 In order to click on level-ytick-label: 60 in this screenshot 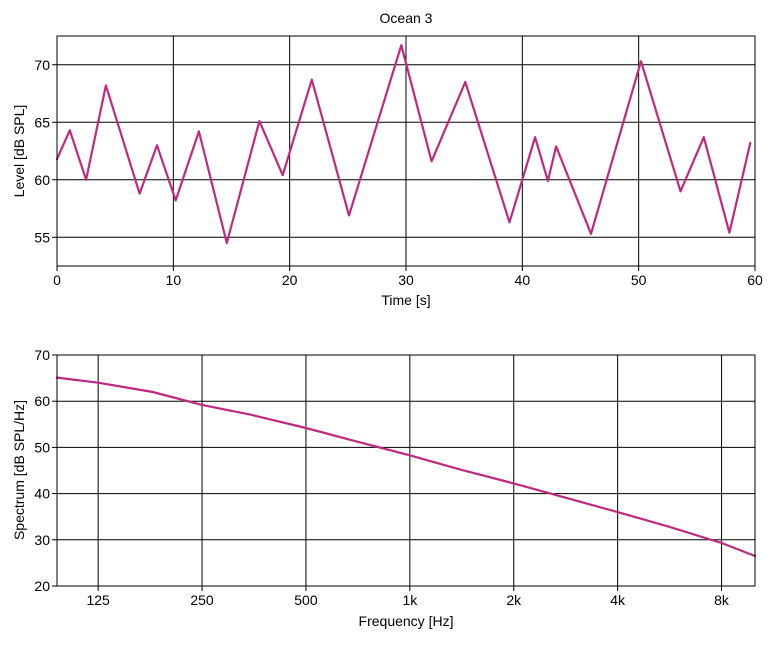, I will do `click(42, 180)`.